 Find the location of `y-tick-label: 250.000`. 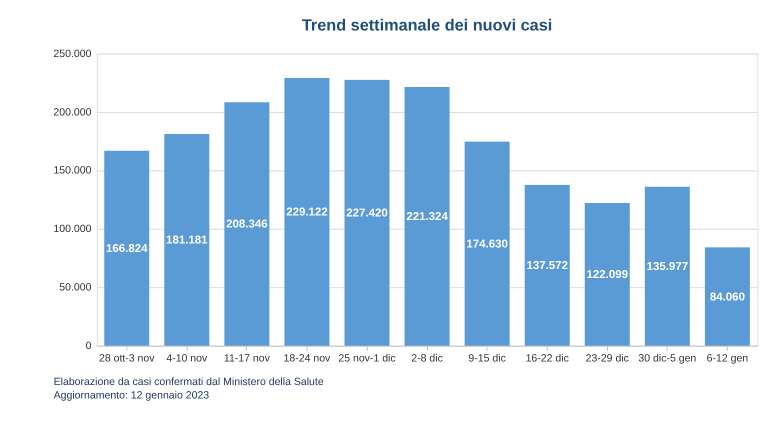

y-tick-label: 250.000 is located at coordinates (72, 54).